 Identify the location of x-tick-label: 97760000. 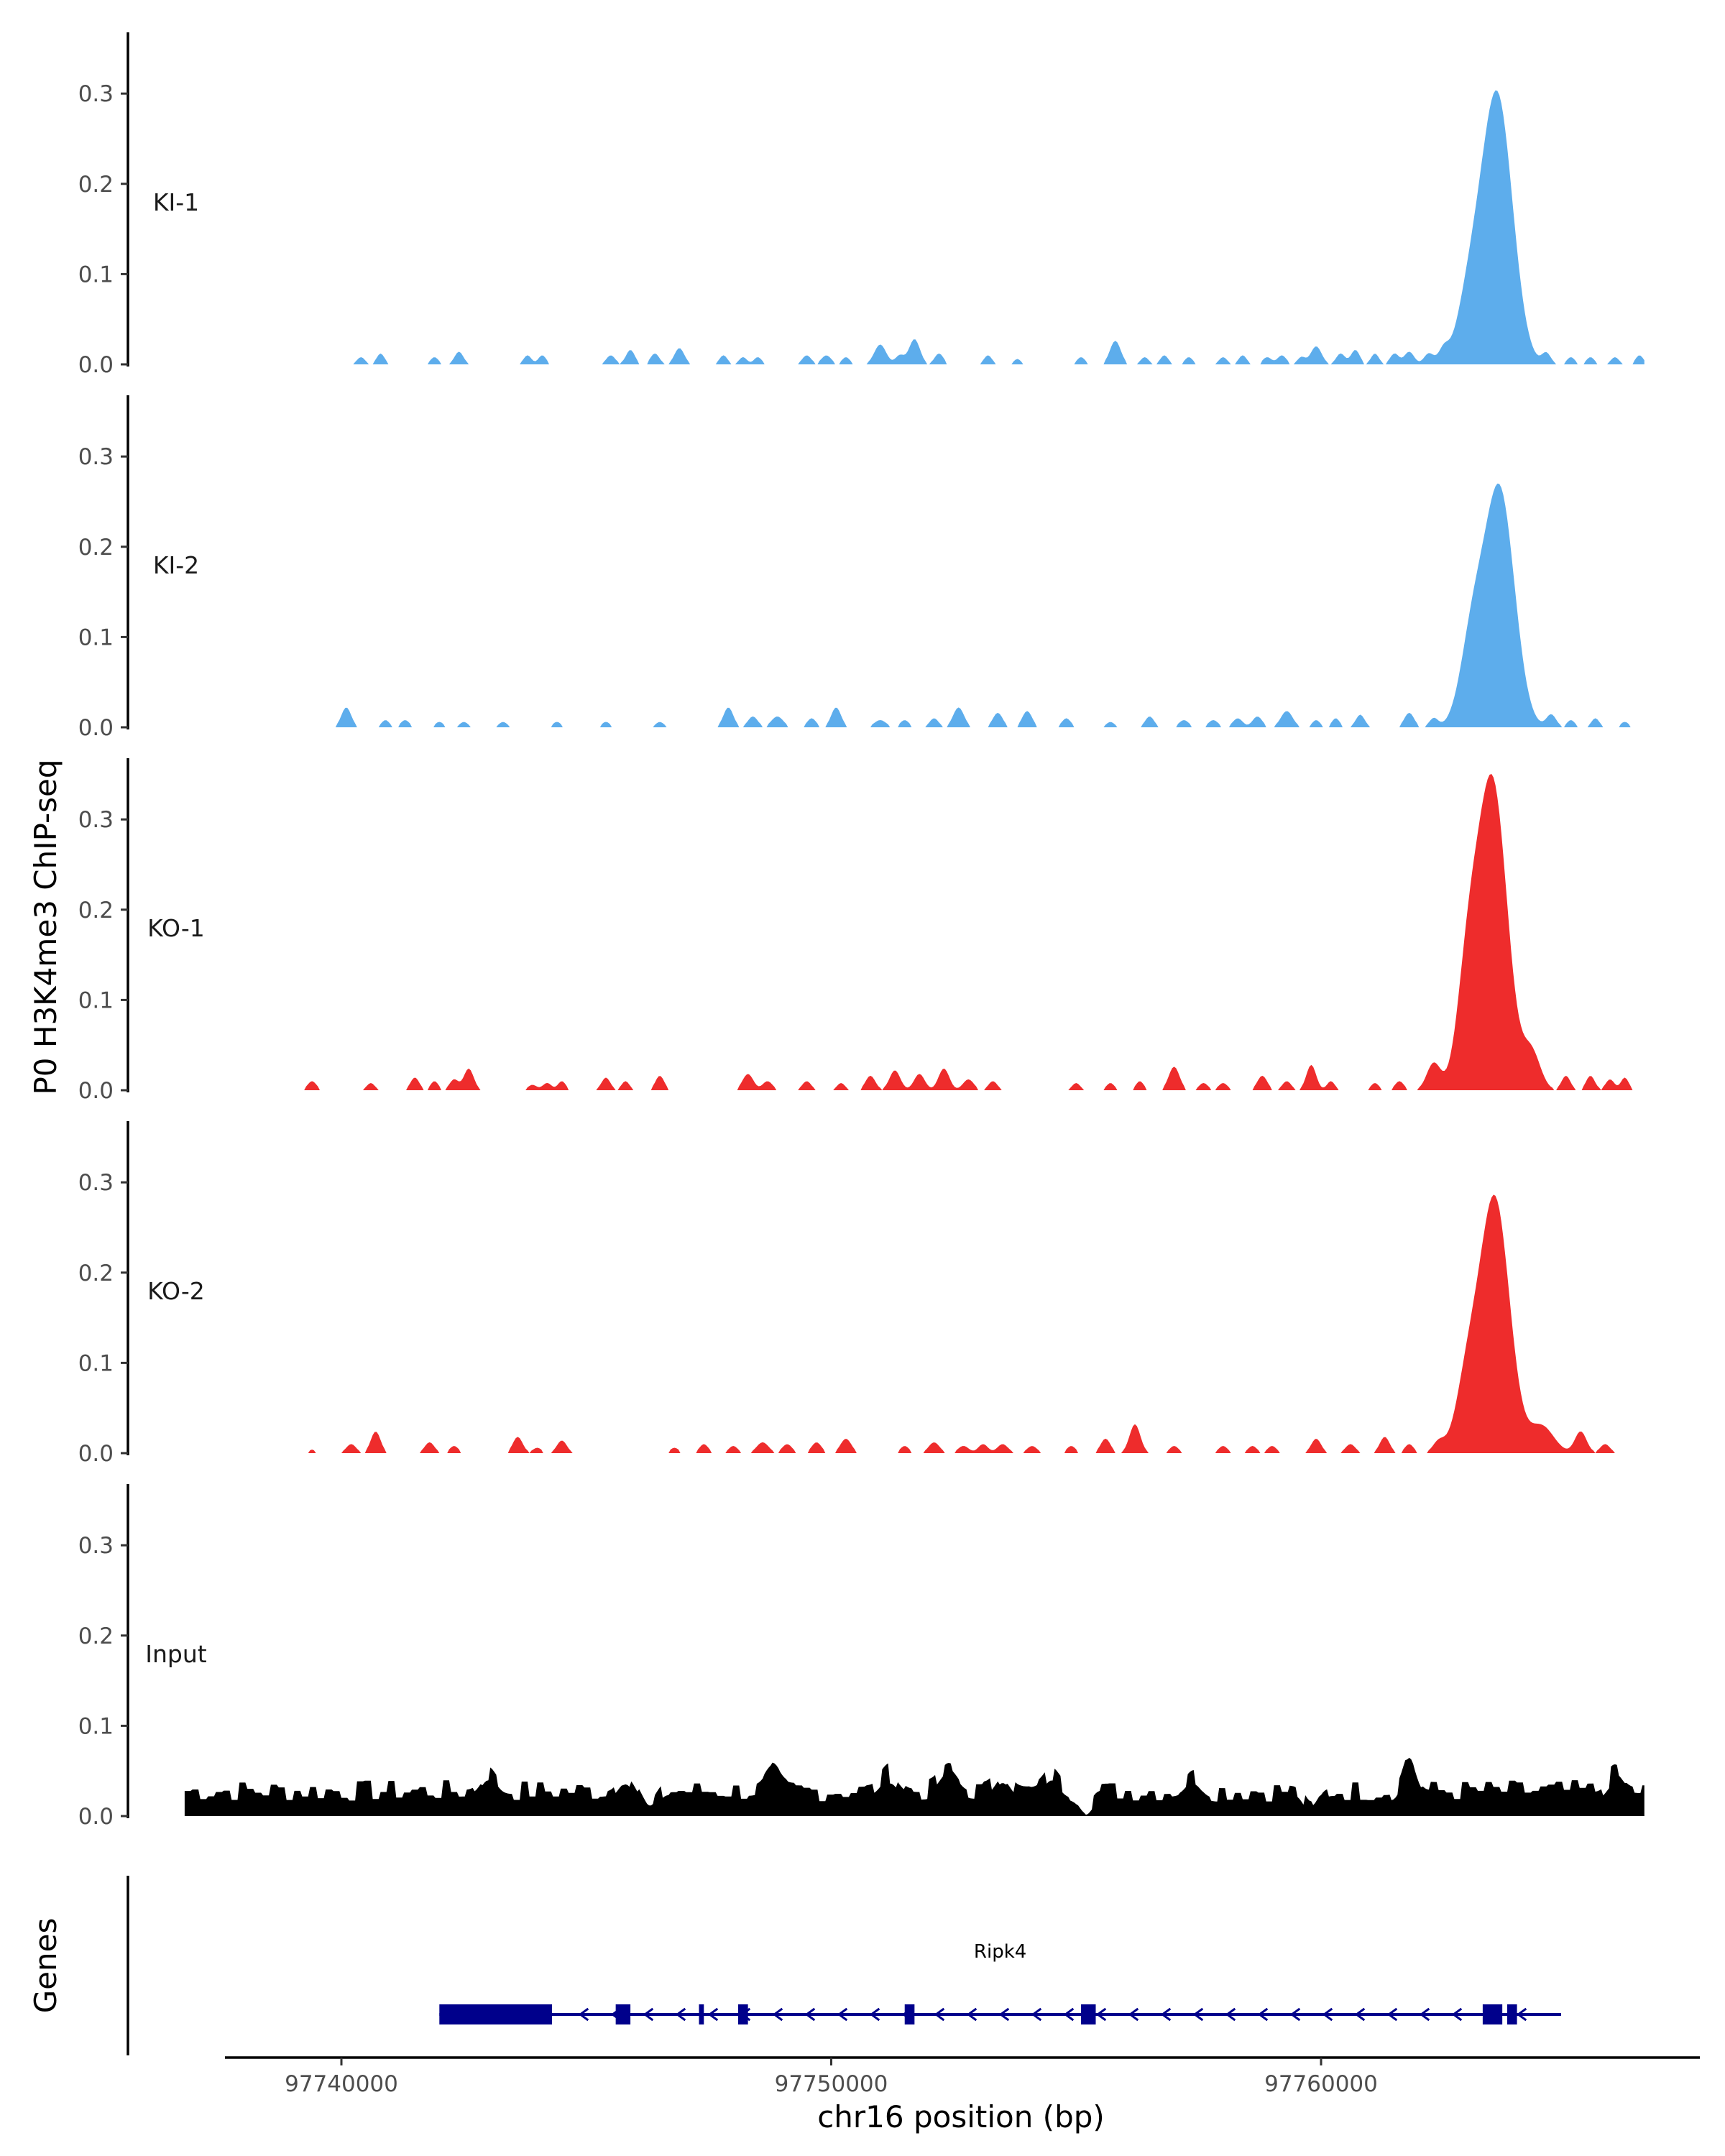
(1321, 2084).